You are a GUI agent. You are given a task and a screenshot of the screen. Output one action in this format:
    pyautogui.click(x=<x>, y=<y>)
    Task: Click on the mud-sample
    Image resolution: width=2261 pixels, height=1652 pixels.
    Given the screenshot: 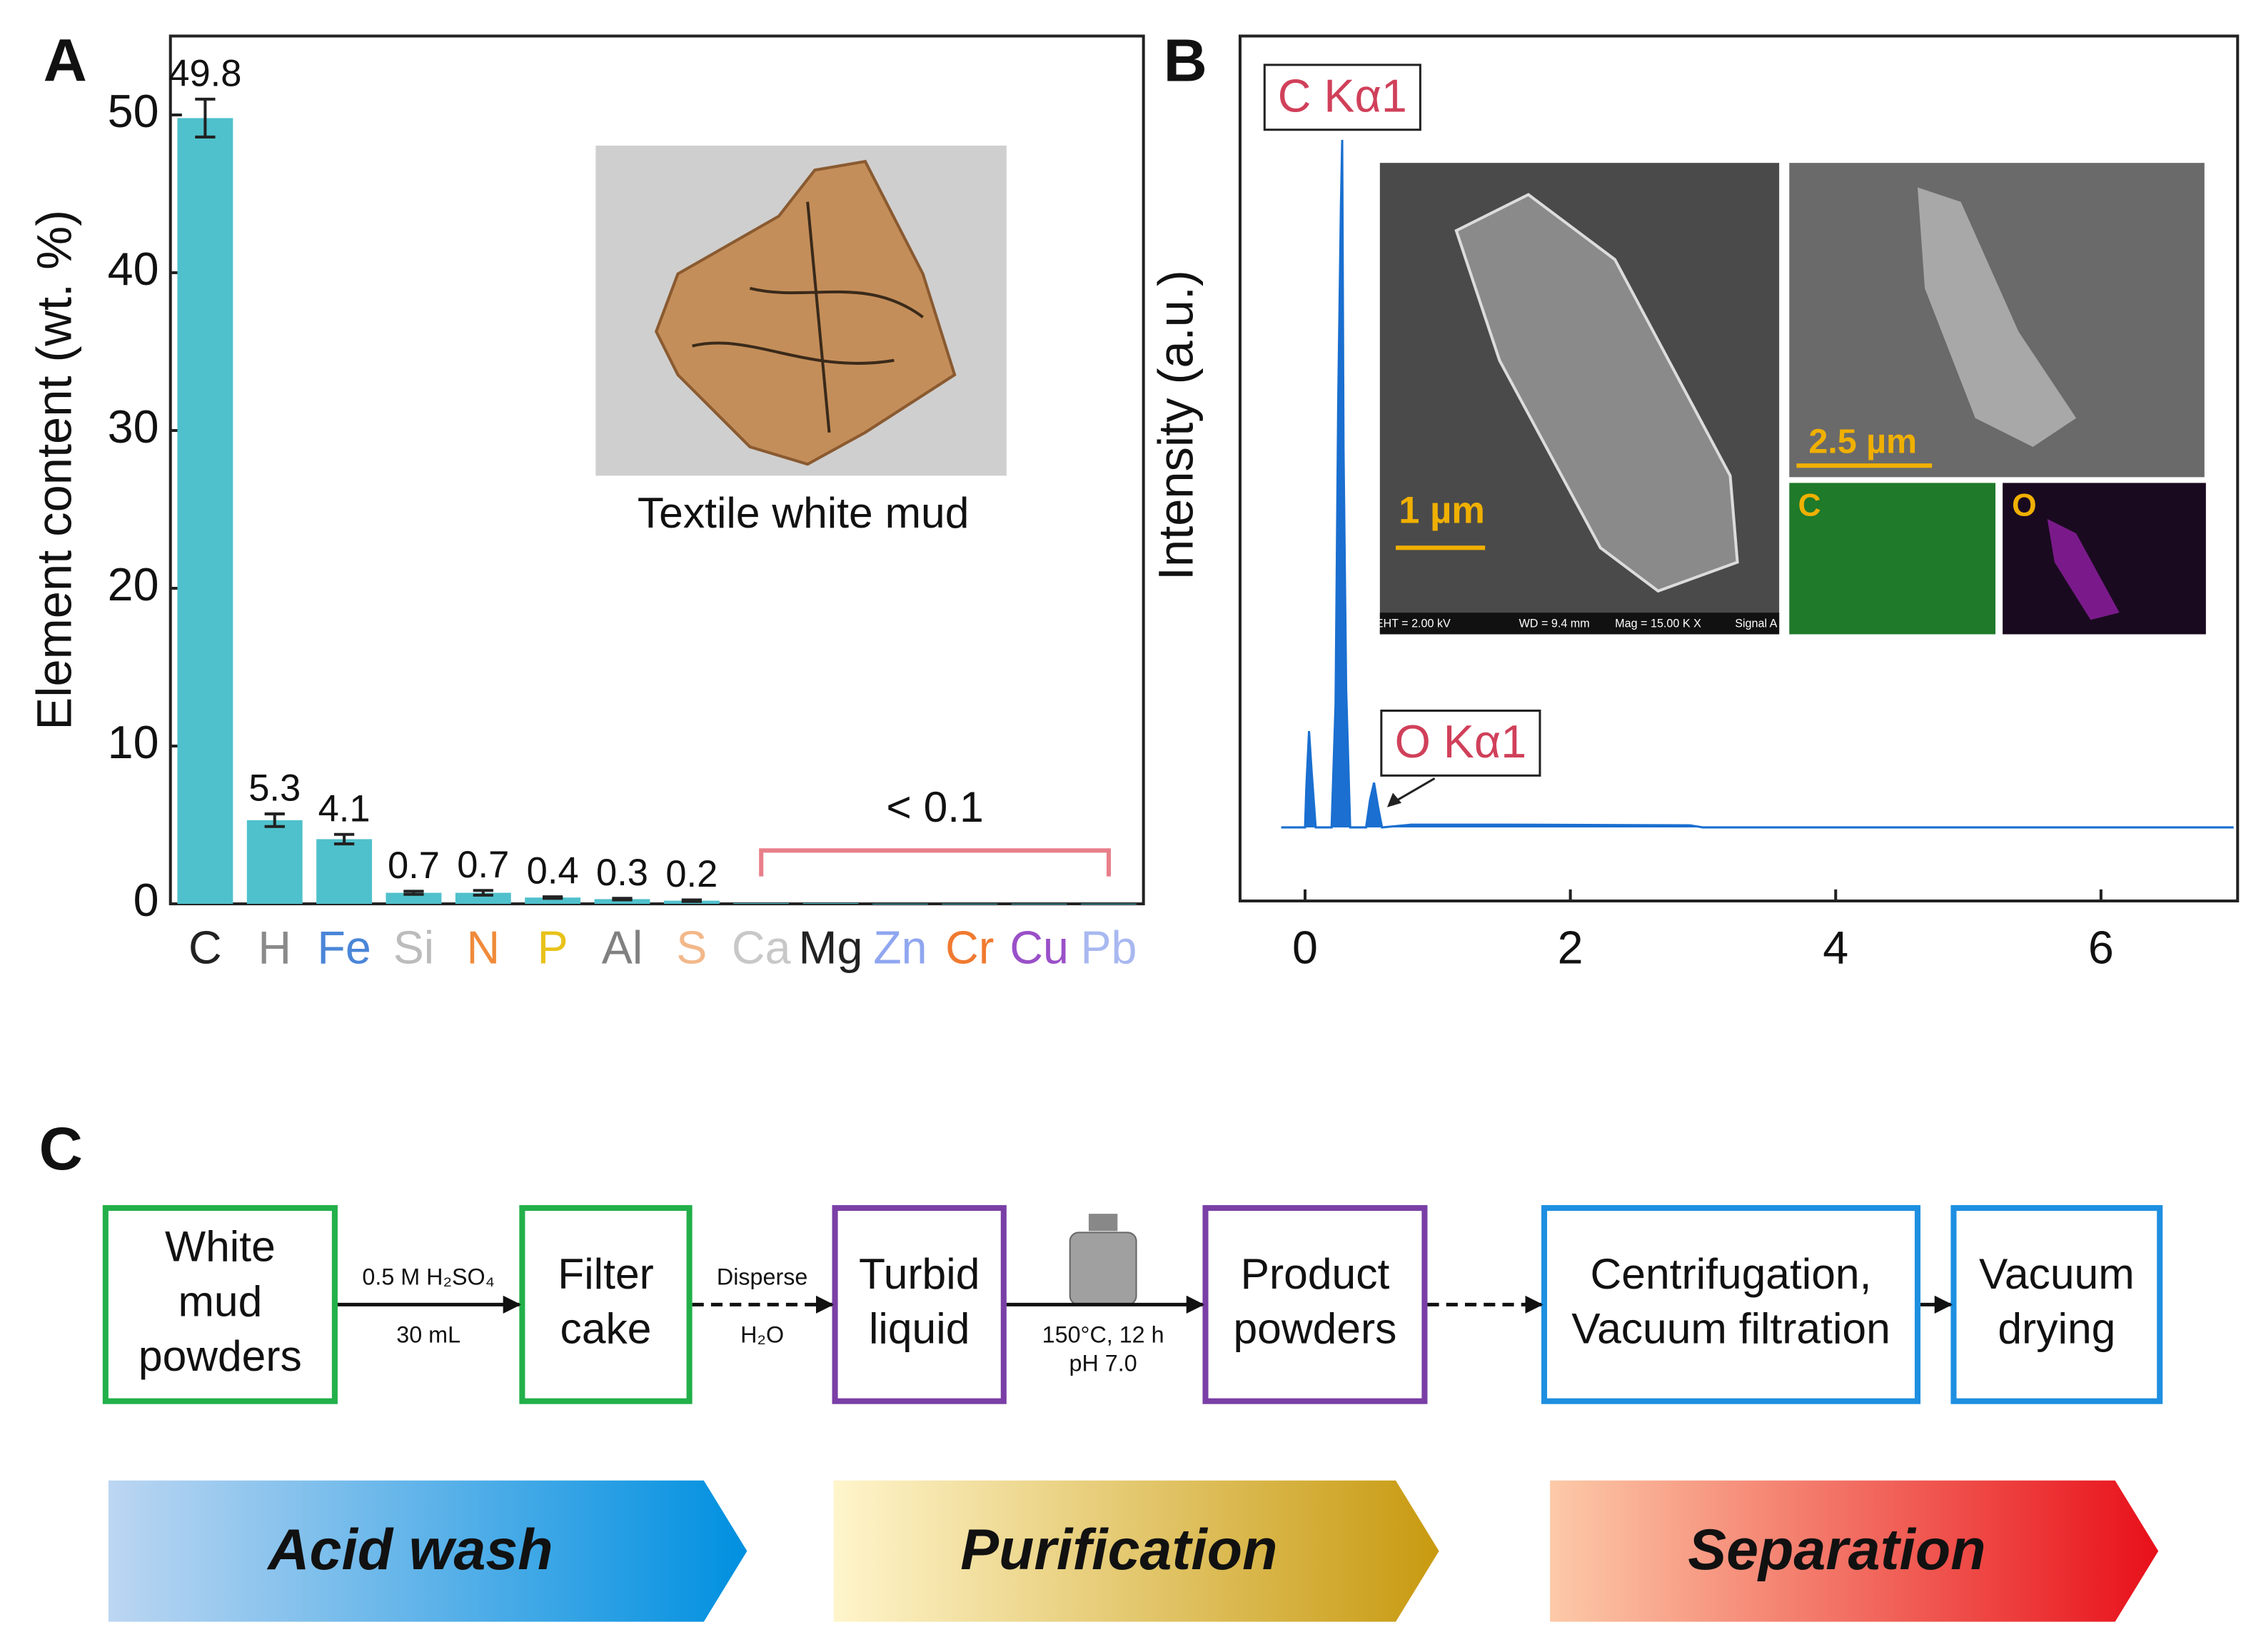 What is the action you would take?
    pyautogui.click(x=805, y=313)
    